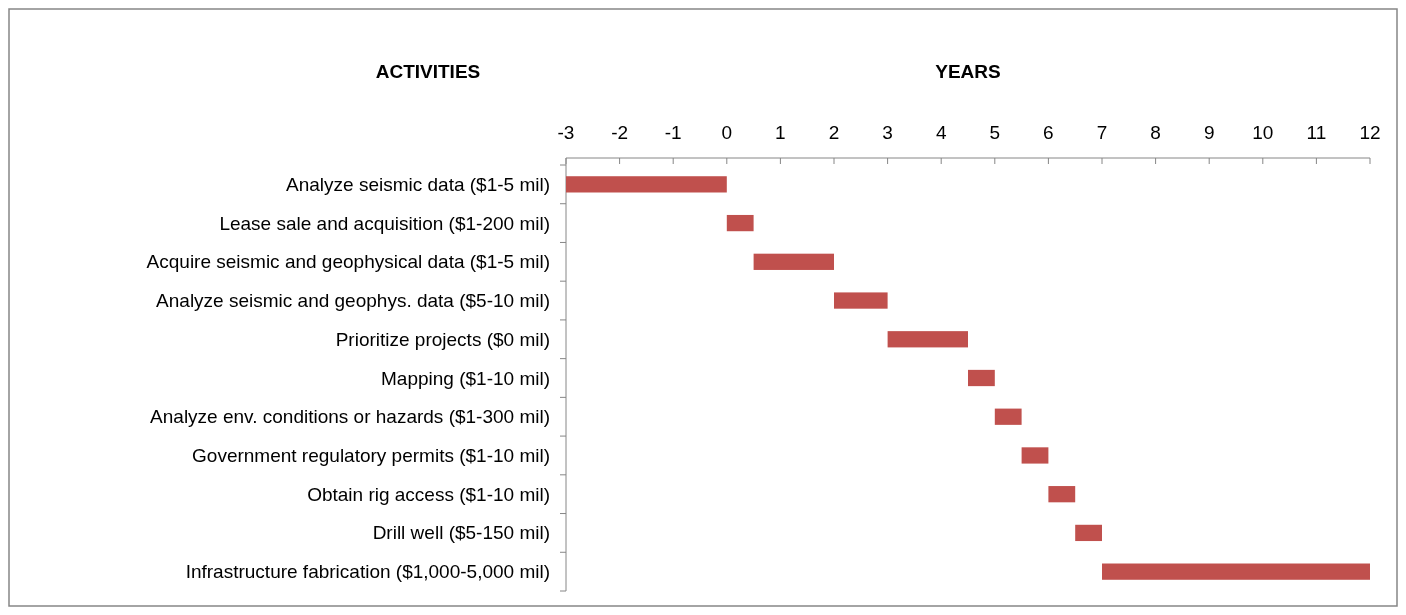  Describe the element at coordinates (1263, 132) in the screenshot. I see `x-tick-label: 10` at that location.